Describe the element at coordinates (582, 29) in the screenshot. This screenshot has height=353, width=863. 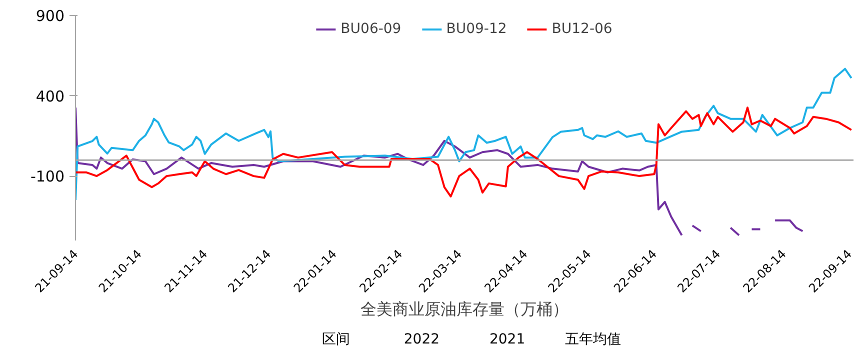
I see `legend-label: BU12-06` at that location.